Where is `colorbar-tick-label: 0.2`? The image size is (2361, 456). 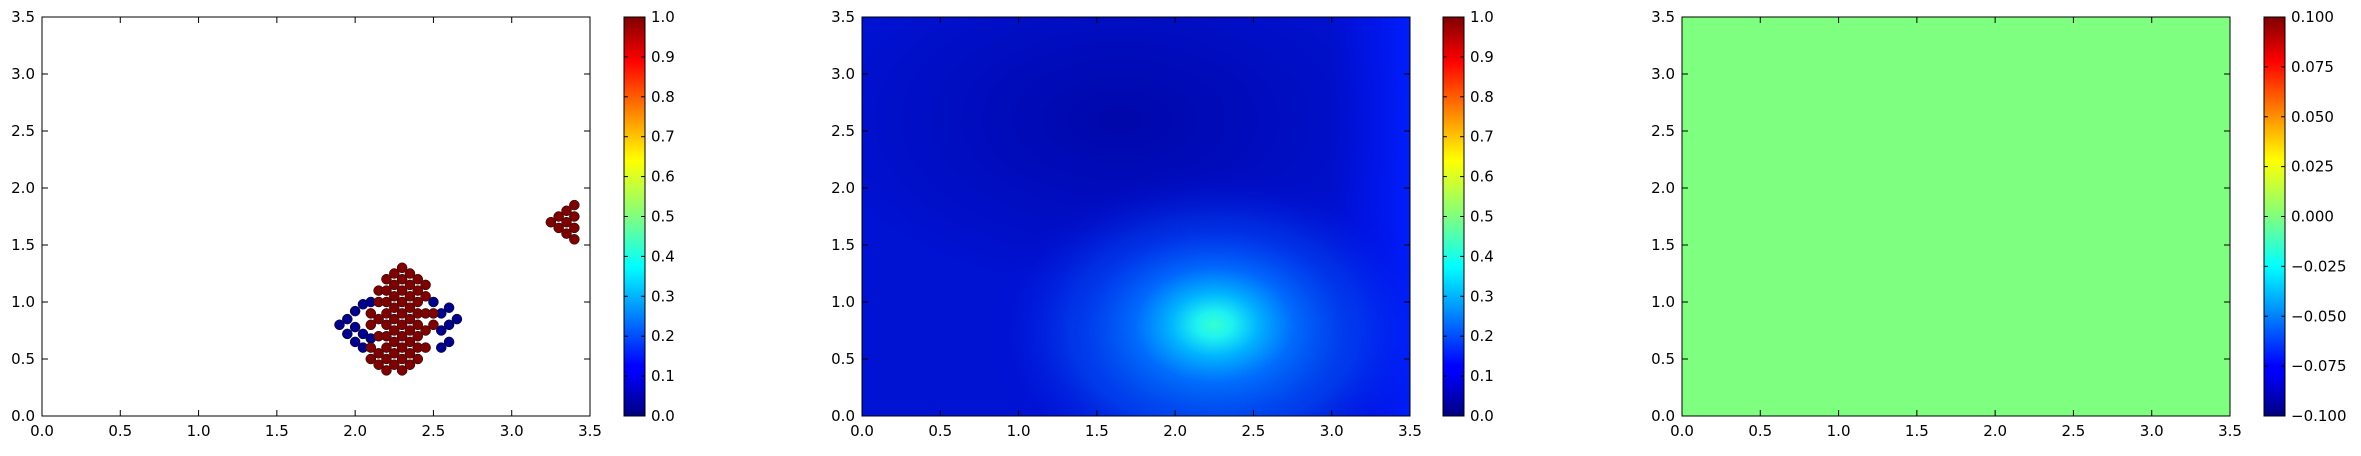
colorbar-tick-label: 0.2 is located at coordinates (663, 336).